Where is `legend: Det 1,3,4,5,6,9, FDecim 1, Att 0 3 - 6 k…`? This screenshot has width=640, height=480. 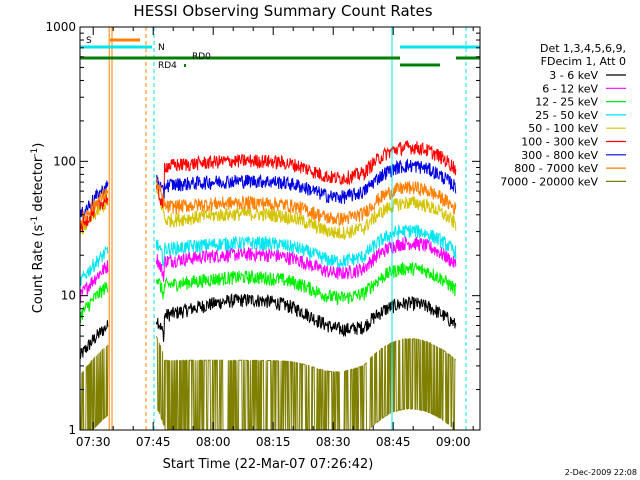 legend: Det 1,3,4,5,6,9, FDecim 1, Att 0 3 - 6 k… is located at coordinates (563, 115).